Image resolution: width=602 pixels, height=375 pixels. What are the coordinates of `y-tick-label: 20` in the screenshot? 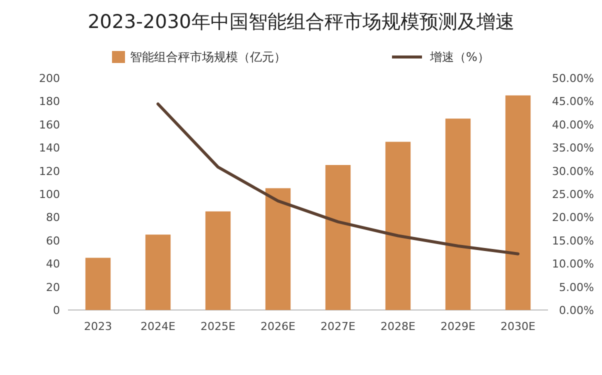 It's located at (53, 287).